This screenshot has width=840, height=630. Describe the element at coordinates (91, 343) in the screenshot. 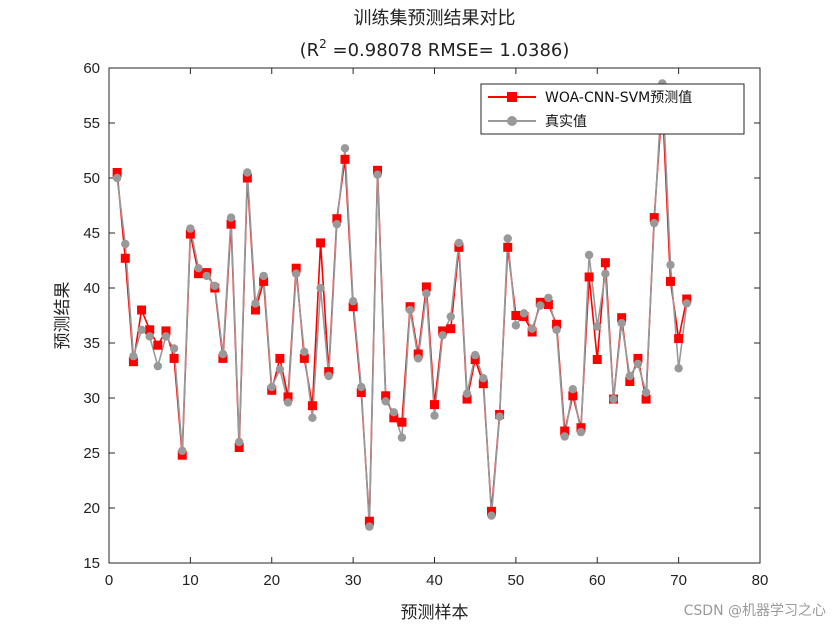

I see `y-tick-label: 35` at that location.